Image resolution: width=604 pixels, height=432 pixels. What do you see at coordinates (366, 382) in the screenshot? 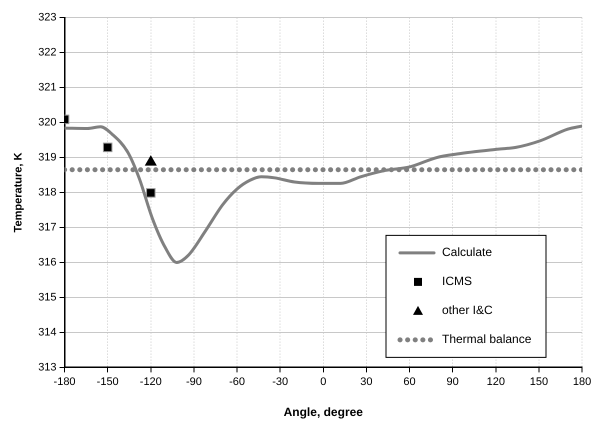
I see `x-tick-label: 30` at bounding box center [366, 382].